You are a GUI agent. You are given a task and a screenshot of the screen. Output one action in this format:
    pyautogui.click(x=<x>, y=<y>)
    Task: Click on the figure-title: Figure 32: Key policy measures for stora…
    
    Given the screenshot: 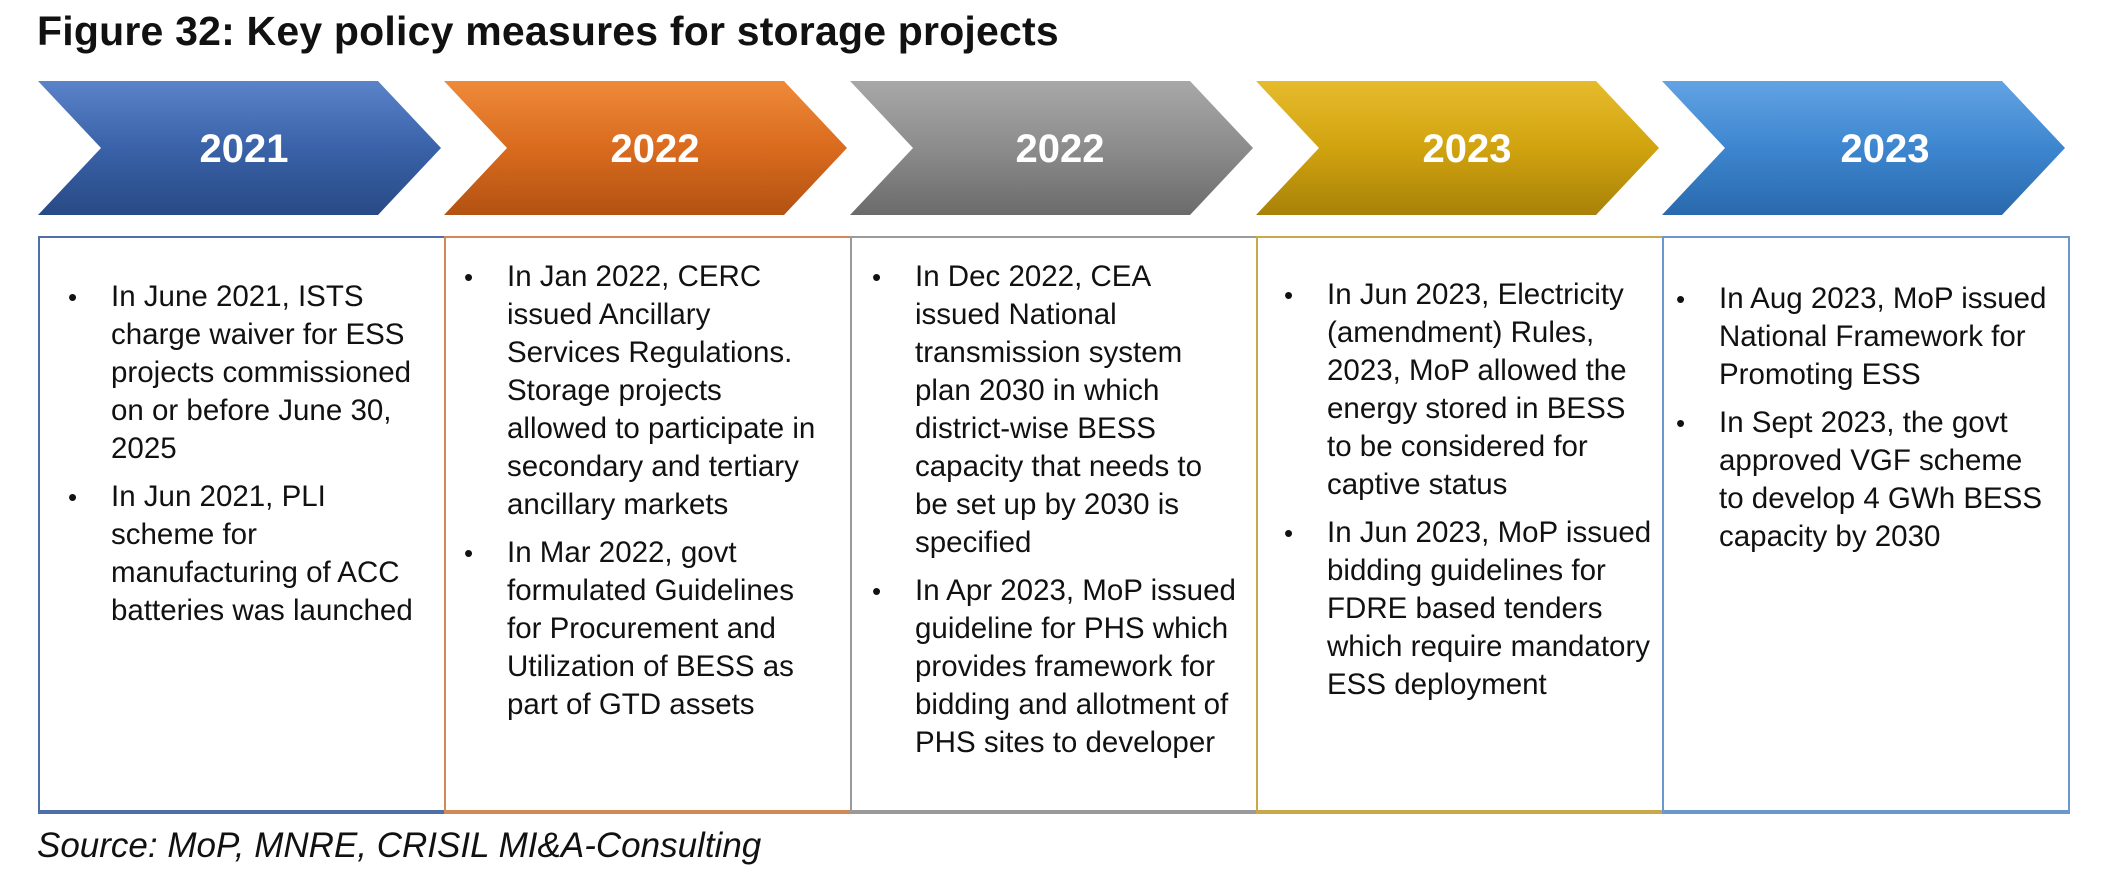 What is the action you would take?
    pyautogui.click(x=548, y=31)
    